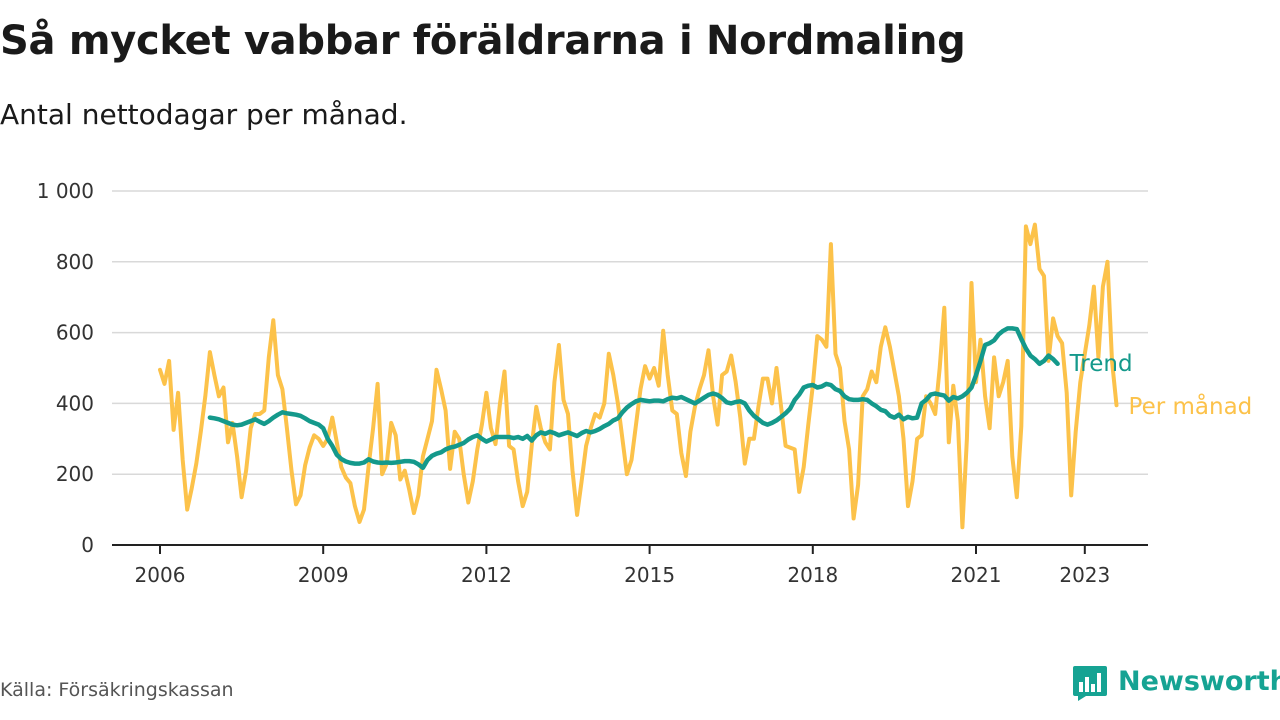  Describe the element at coordinates (75, 333) in the screenshot. I see `y-tick-label: 600` at that location.